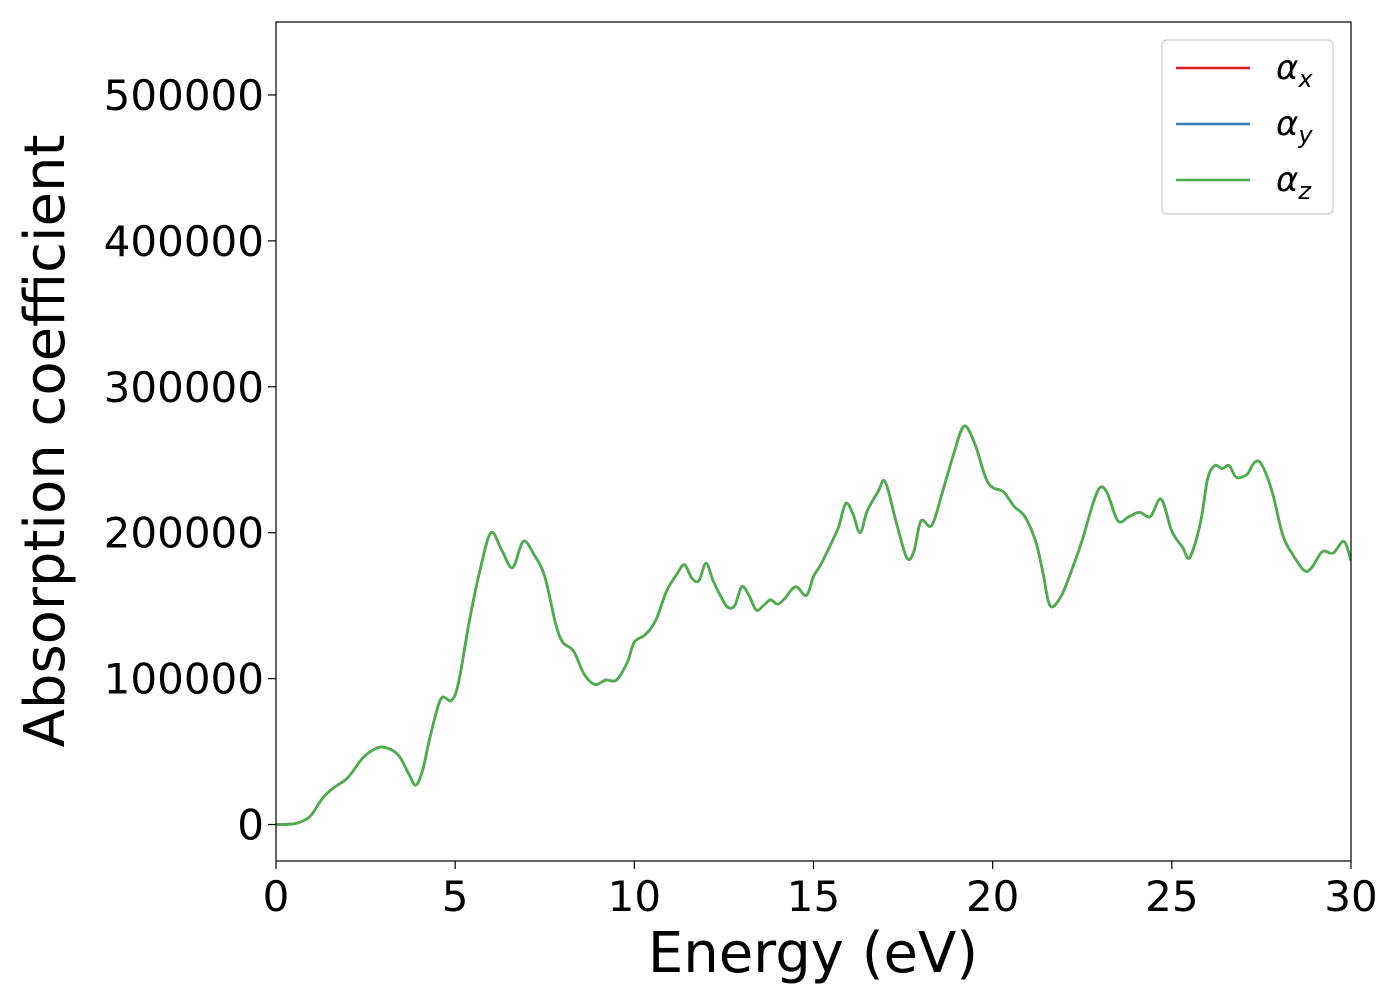 Image resolution: width=1400 pixels, height=1000 pixels. Describe the element at coordinates (1247, 127) in the screenshot. I see `legend-box` at that location.